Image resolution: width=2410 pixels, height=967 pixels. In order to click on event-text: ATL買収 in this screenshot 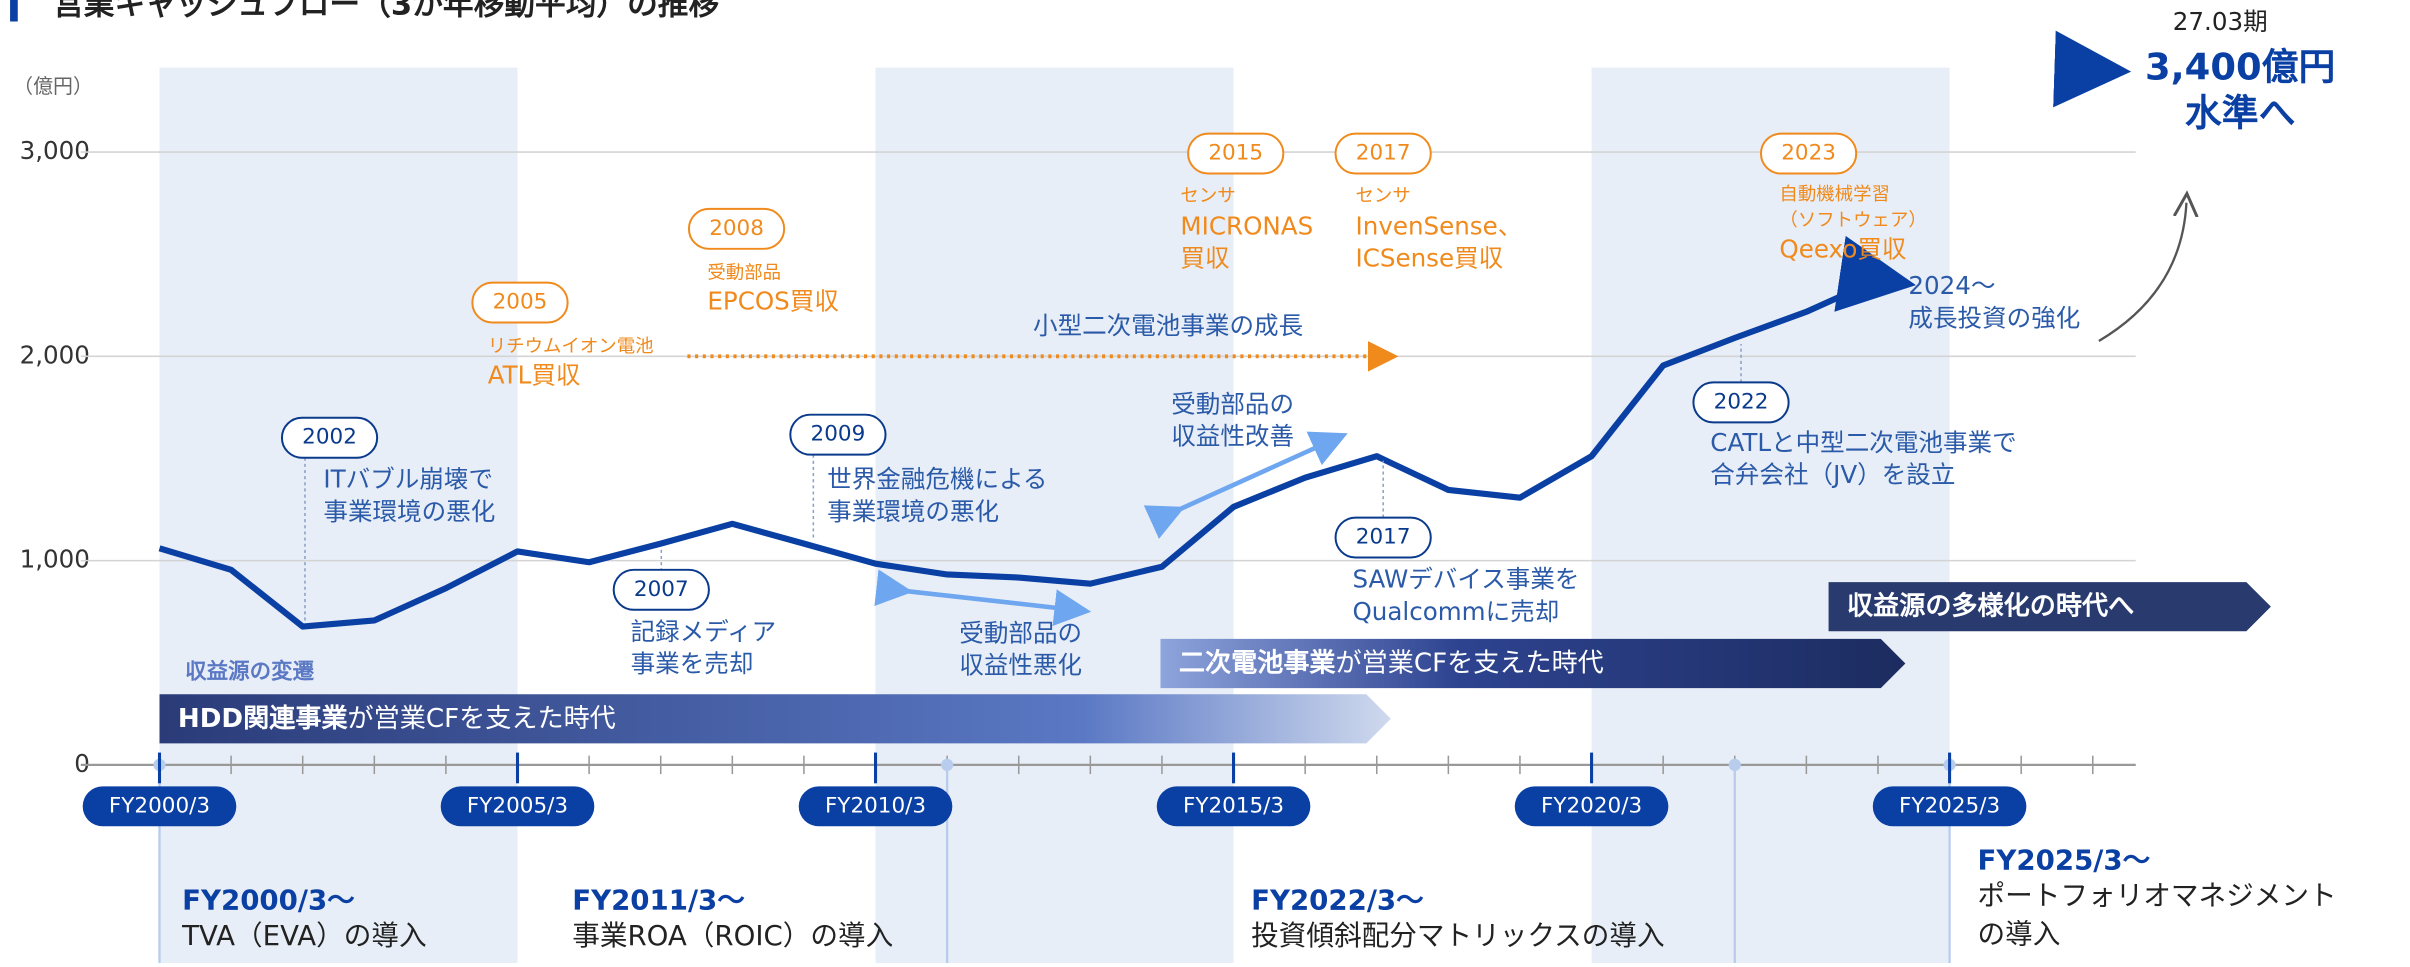, I will do `click(534, 374)`.